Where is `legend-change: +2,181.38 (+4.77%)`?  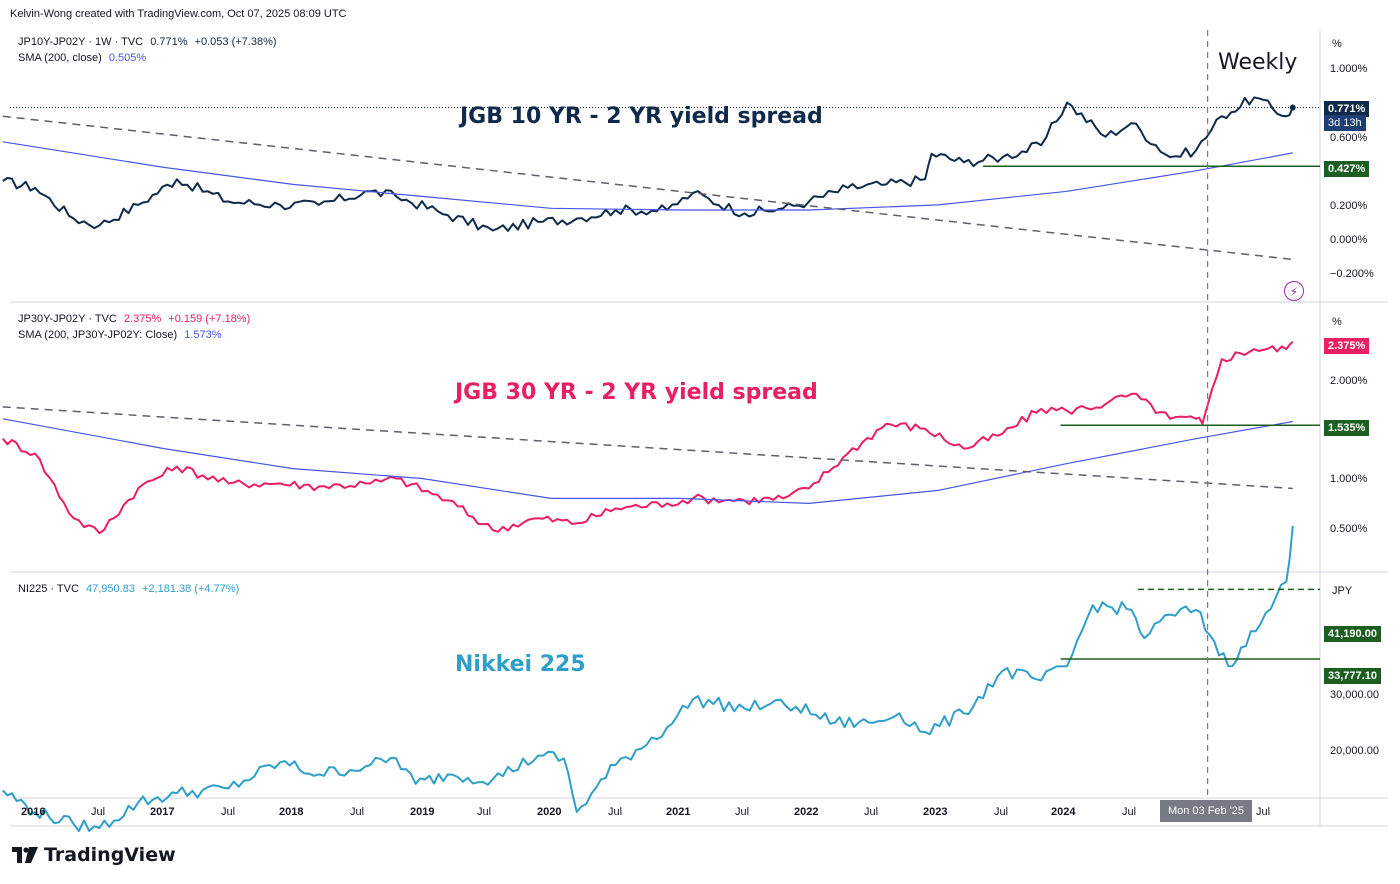 legend-change: +2,181.38 (+4.77%) is located at coordinates (191, 589).